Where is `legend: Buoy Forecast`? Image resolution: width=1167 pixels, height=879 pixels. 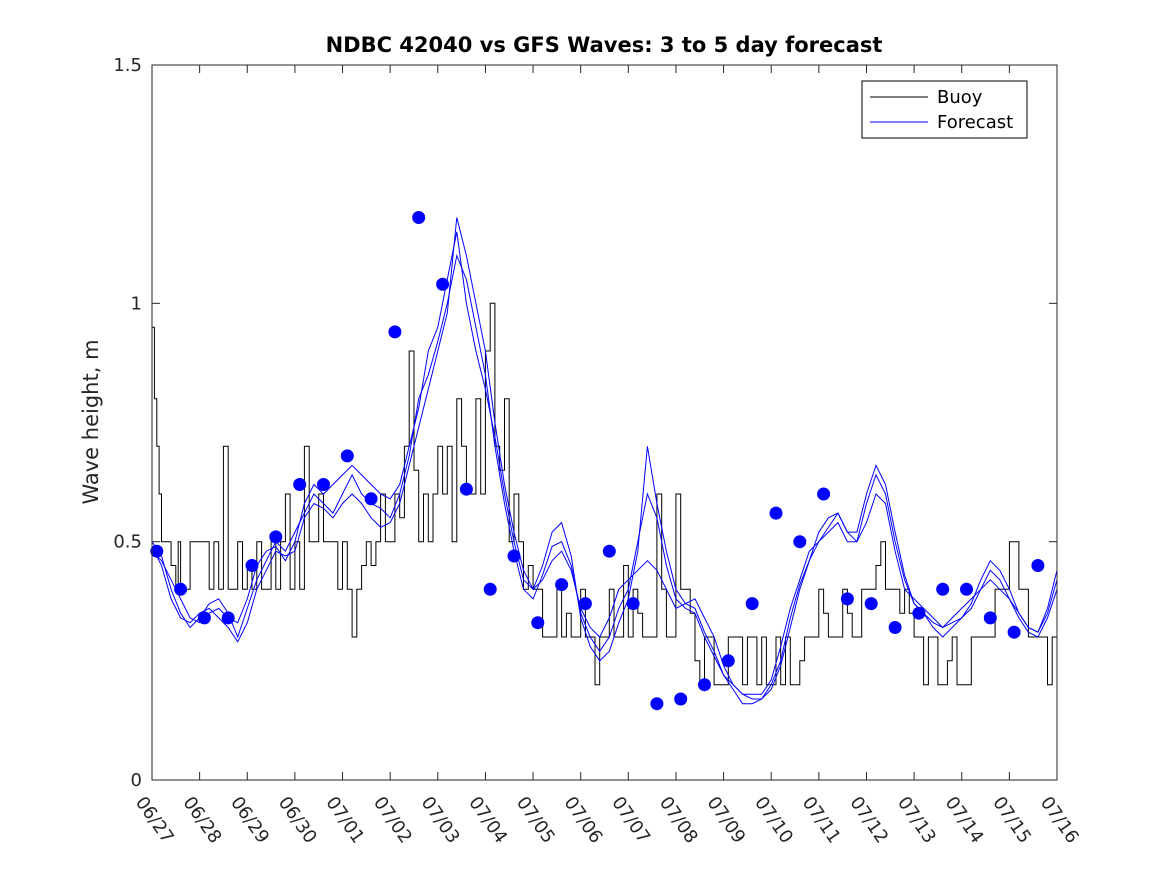
legend: Buoy Forecast is located at coordinates (944, 109).